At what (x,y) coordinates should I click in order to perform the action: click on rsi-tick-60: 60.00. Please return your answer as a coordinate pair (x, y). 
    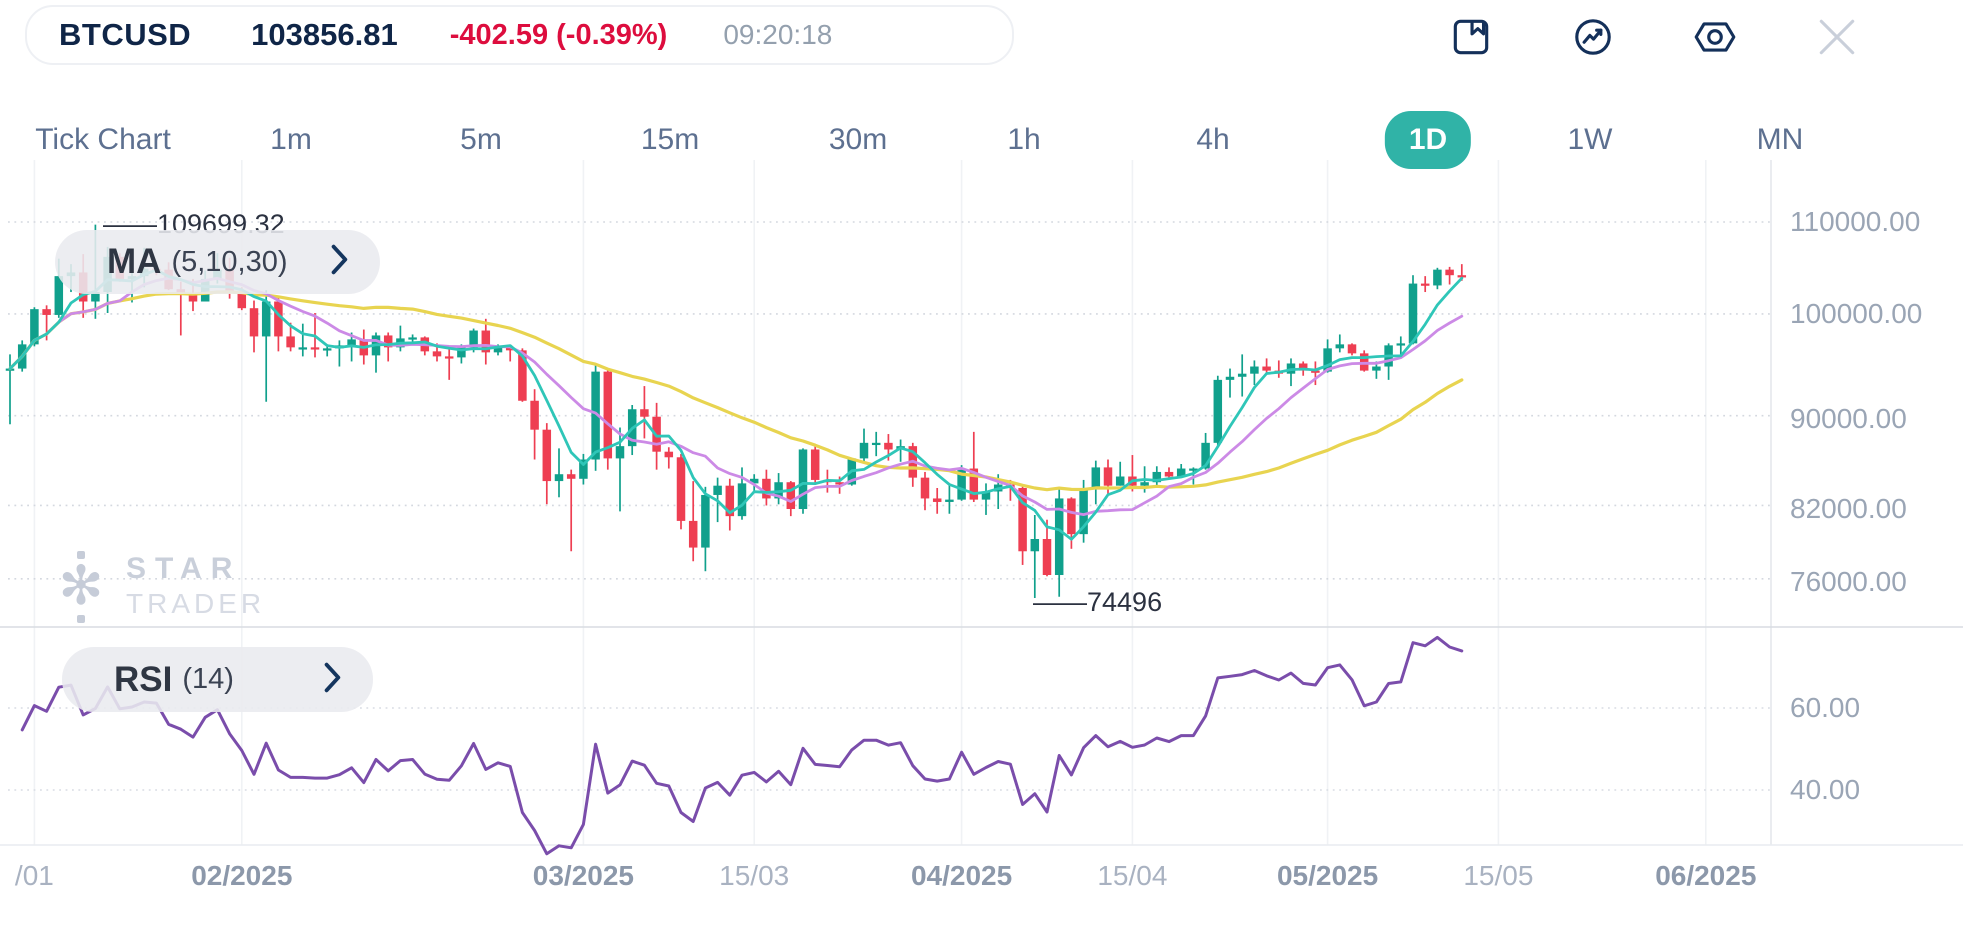
    Looking at the image, I should click on (1825, 707).